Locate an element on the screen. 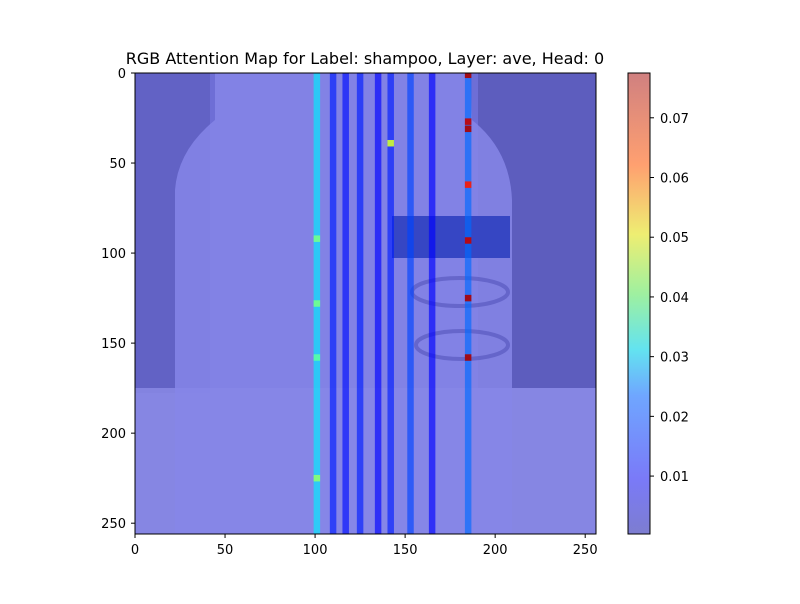  y-tick-label: 50 is located at coordinates (117, 164).